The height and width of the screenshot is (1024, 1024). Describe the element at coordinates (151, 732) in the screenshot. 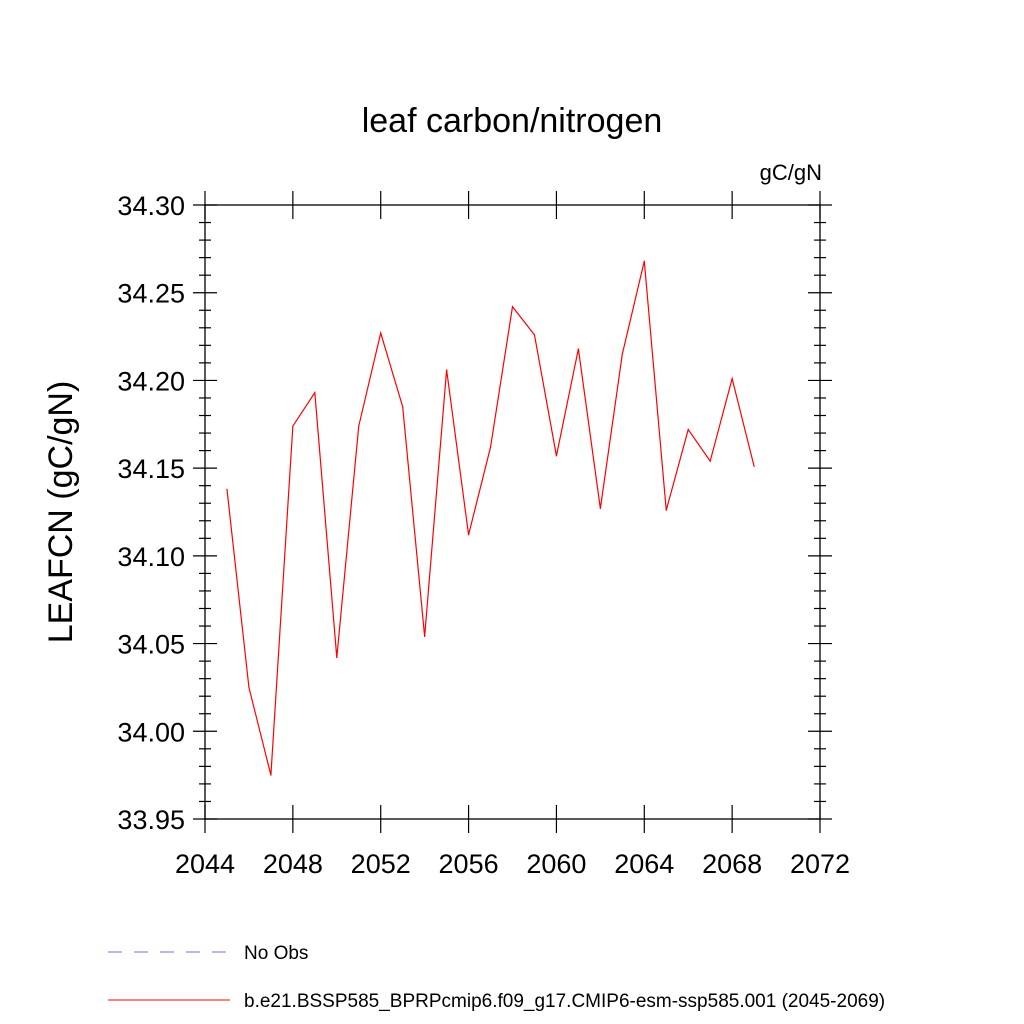

I see `y-tick-label: 34.00` at that location.